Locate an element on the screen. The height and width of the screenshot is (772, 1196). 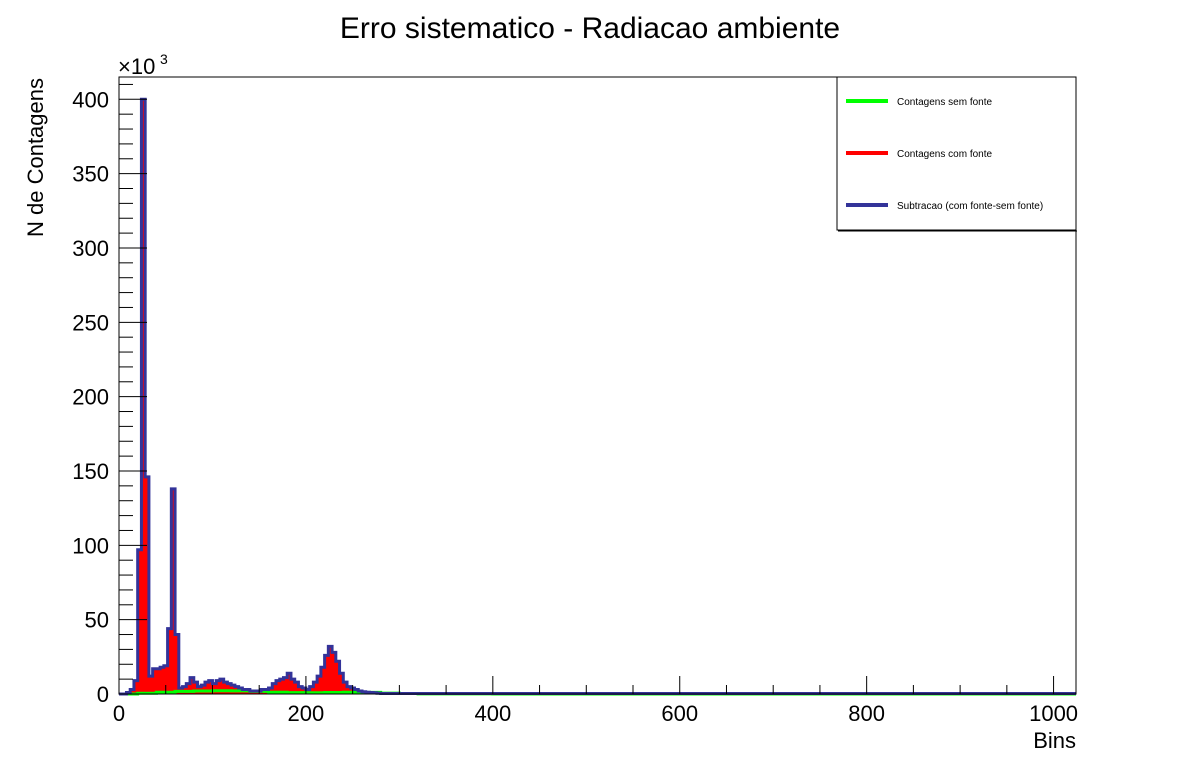
chart-title: Erro sistematico - Radiacao ambiente is located at coordinates (590, 28).